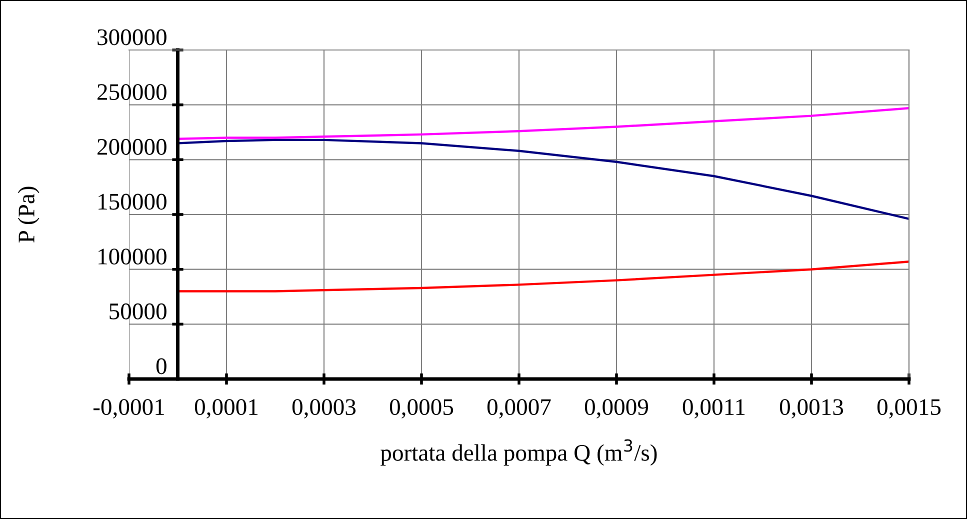 This screenshot has width=967, height=519. Describe the element at coordinates (132, 202) in the screenshot. I see `y-tick-label: 150000` at that location.